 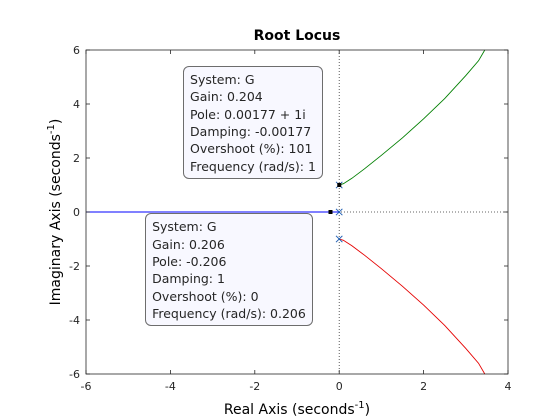 What do you see at coordinates (205, 296) in the screenshot?
I see `datatip-line: Overshoot (%): 0` at bounding box center [205, 296].